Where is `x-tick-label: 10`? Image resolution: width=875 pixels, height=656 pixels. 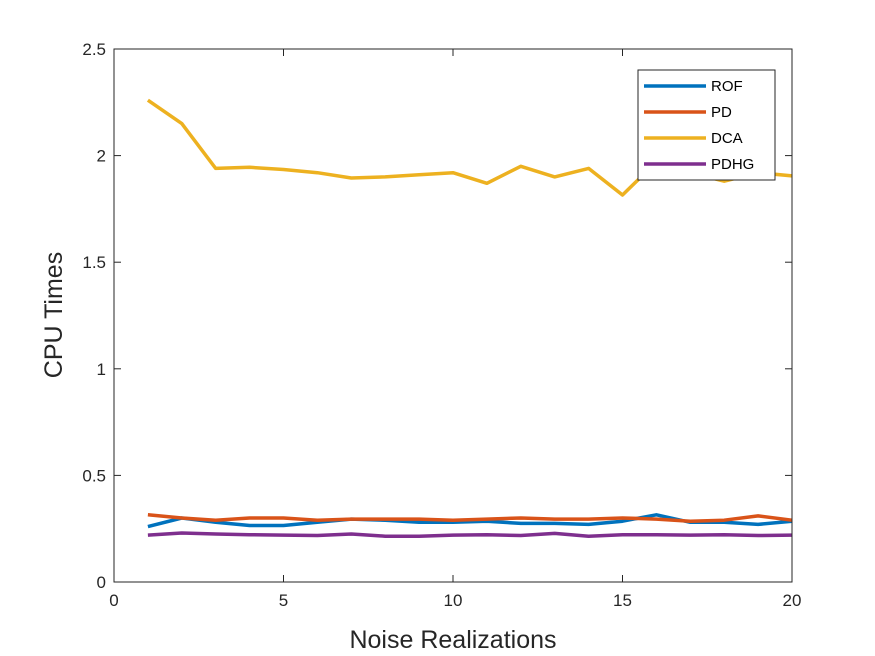
x-tick-label: 10 is located at coordinates (453, 600).